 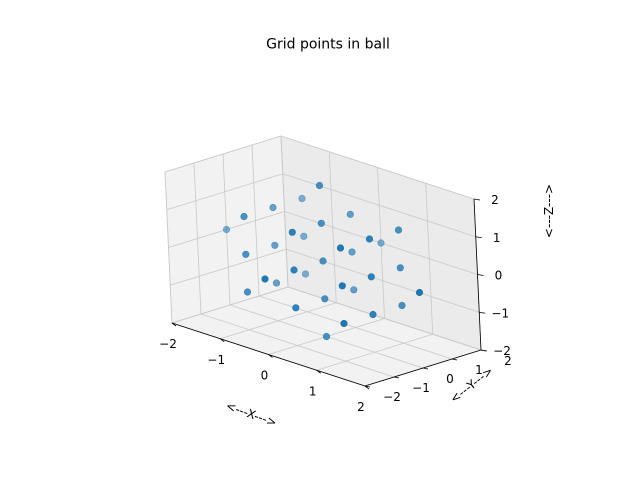 I want to click on y-tick-label: −2, so click(x=392, y=397).